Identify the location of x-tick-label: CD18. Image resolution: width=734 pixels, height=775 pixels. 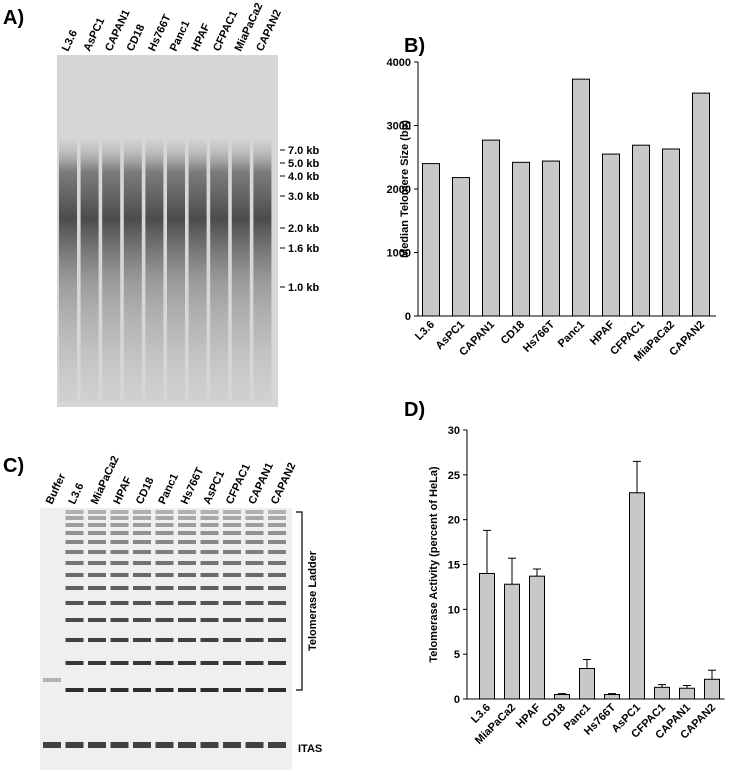
(513, 333).